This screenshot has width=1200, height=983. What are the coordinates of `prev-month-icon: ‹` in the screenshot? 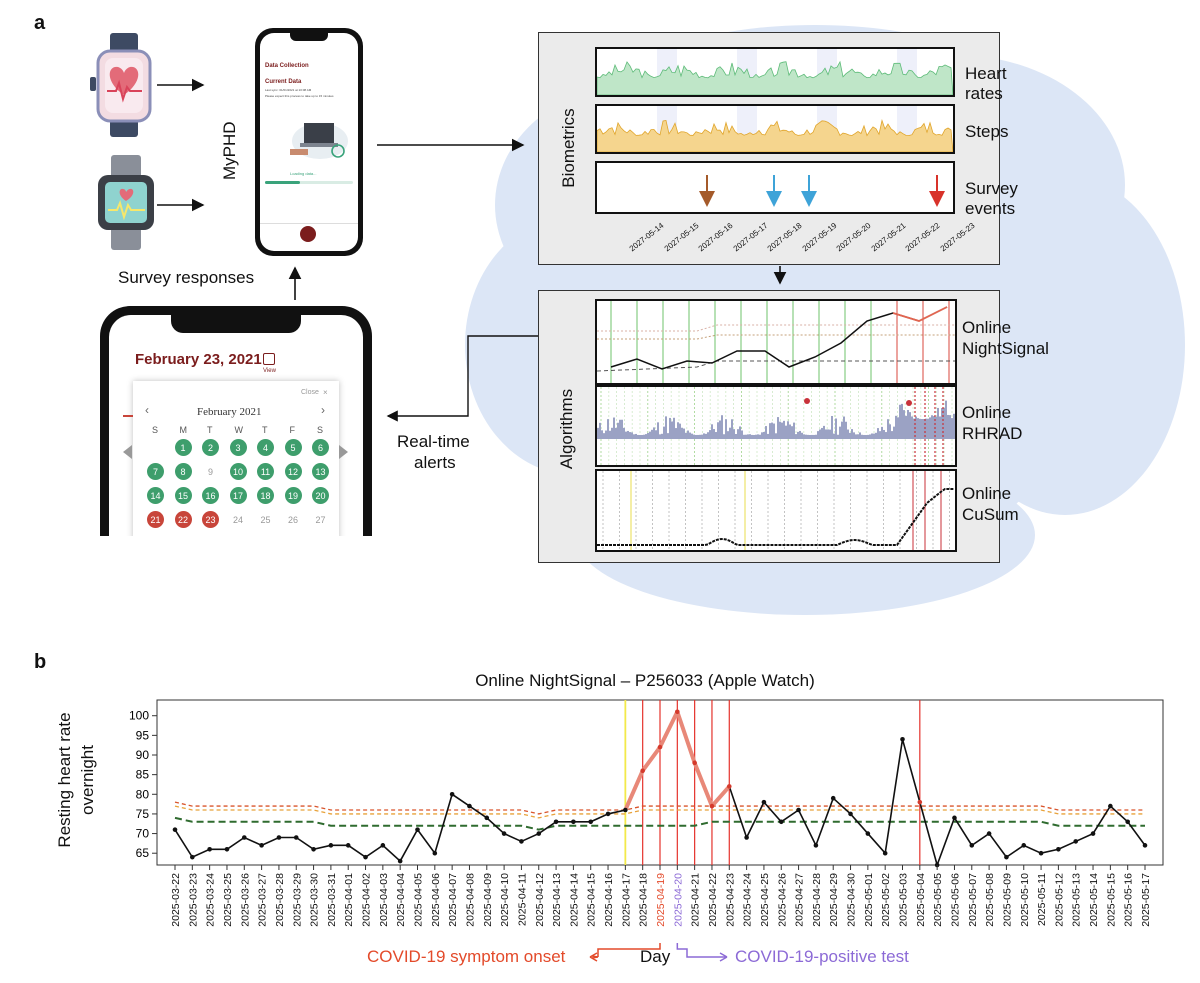 It's located at (147, 410).